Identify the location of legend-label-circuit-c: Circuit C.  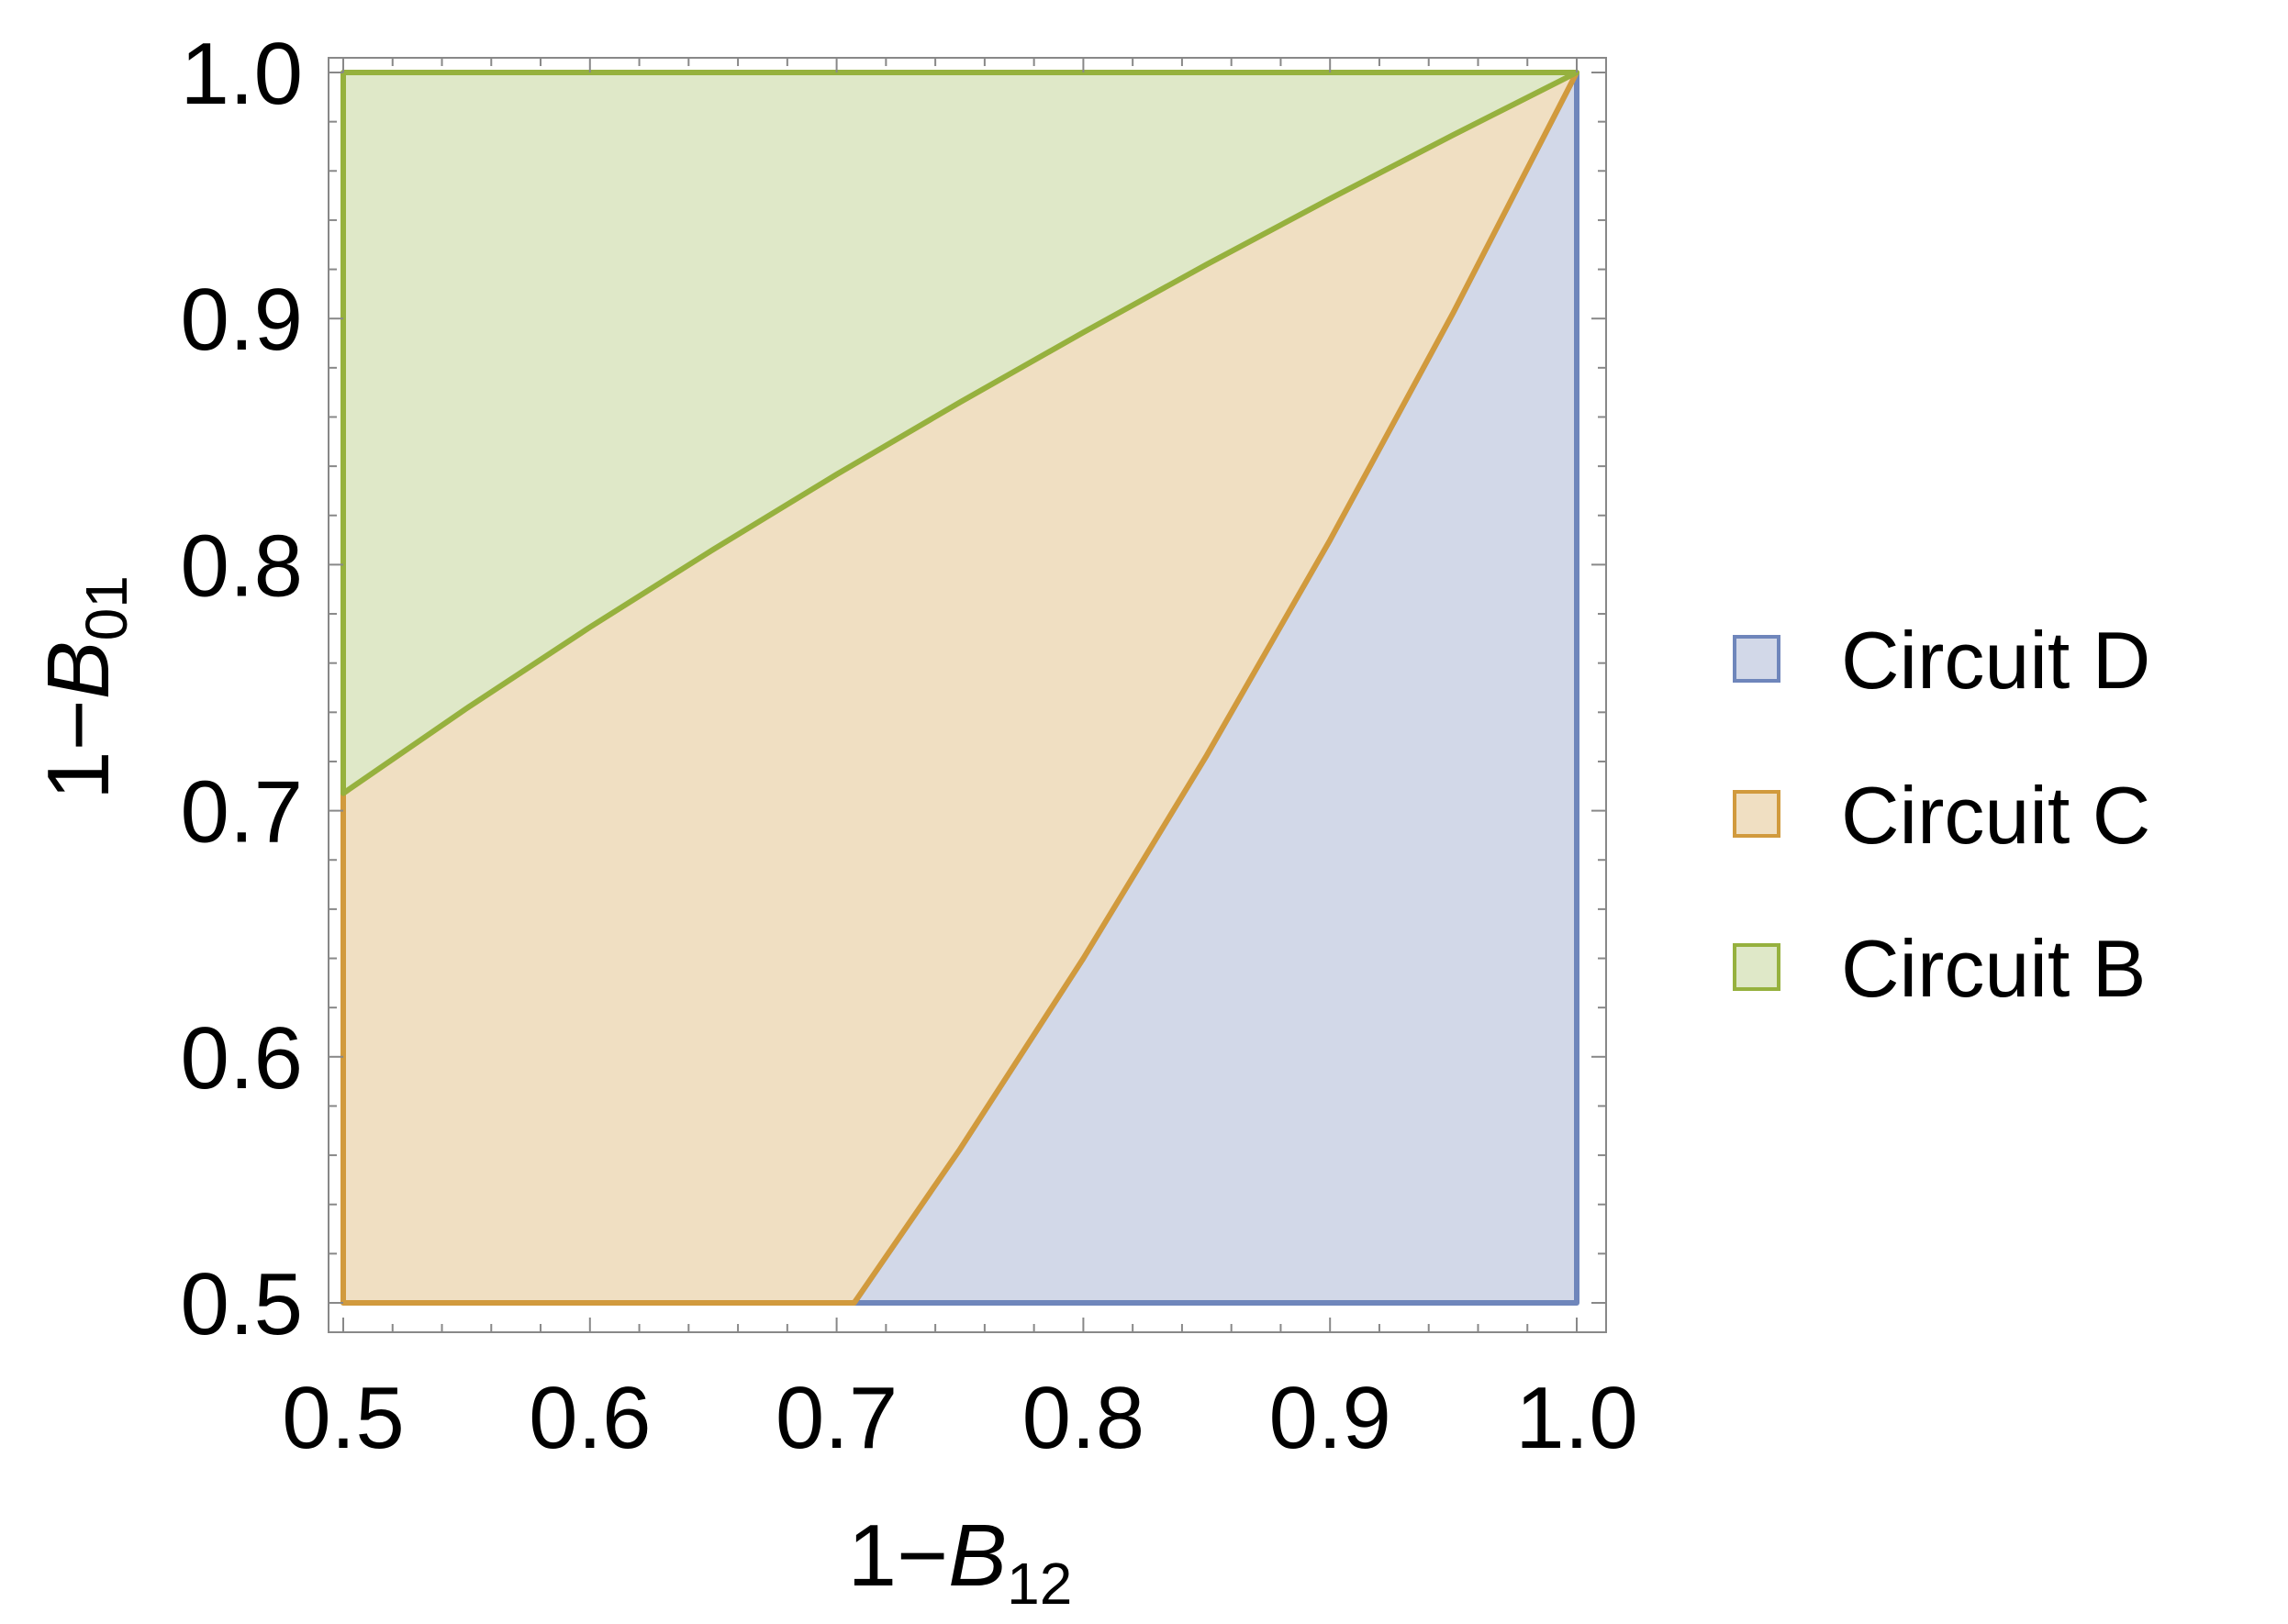
(1995, 815).